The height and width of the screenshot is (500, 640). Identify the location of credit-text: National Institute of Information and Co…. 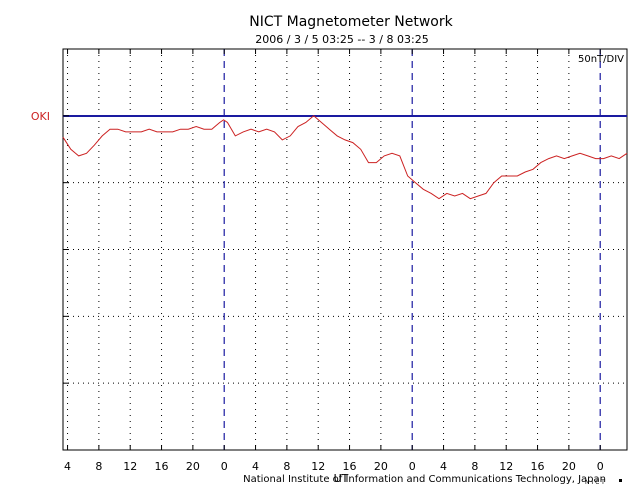
(424, 479).